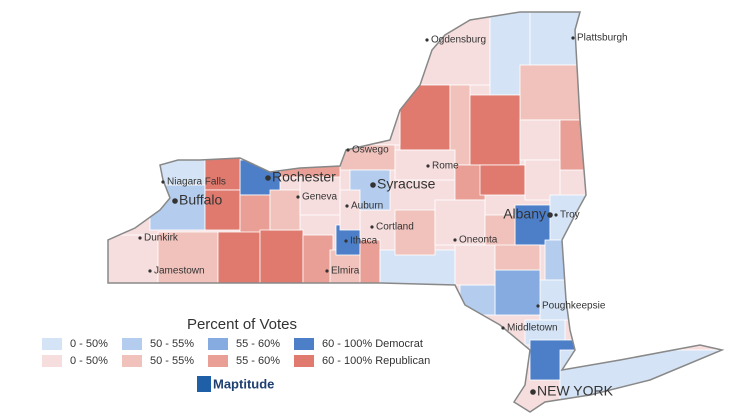  Describe the element at coordinates (372, 344) in the screenshot. I see `legend-label: 60 - 100% Democrat` at that location.